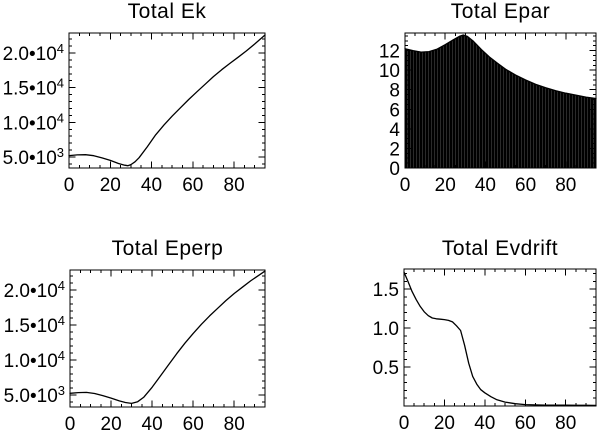 The image size is (600, 434). Describe the element at coordinates (394, 130) in the screenshot. I see `y-tick-label: 4` at that location.